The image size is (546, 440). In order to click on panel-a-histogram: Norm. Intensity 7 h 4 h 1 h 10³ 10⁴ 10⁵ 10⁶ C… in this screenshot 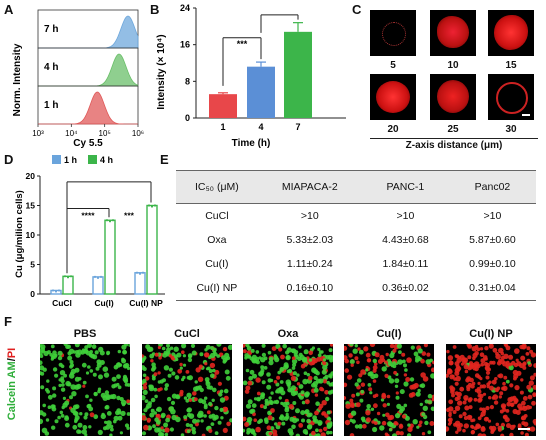, I will do `click(78, 79)`.